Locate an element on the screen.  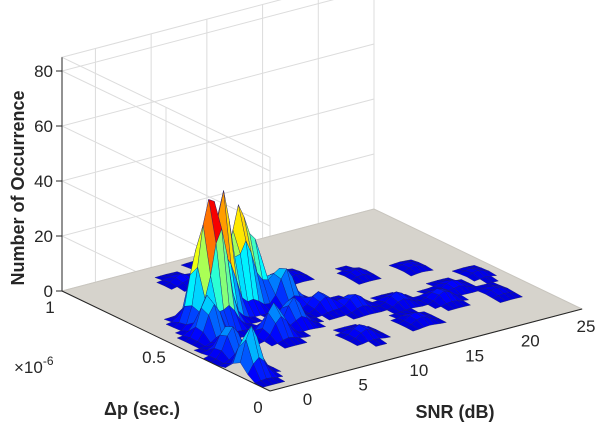
y-axis-line is located at coordinates (166, 341).